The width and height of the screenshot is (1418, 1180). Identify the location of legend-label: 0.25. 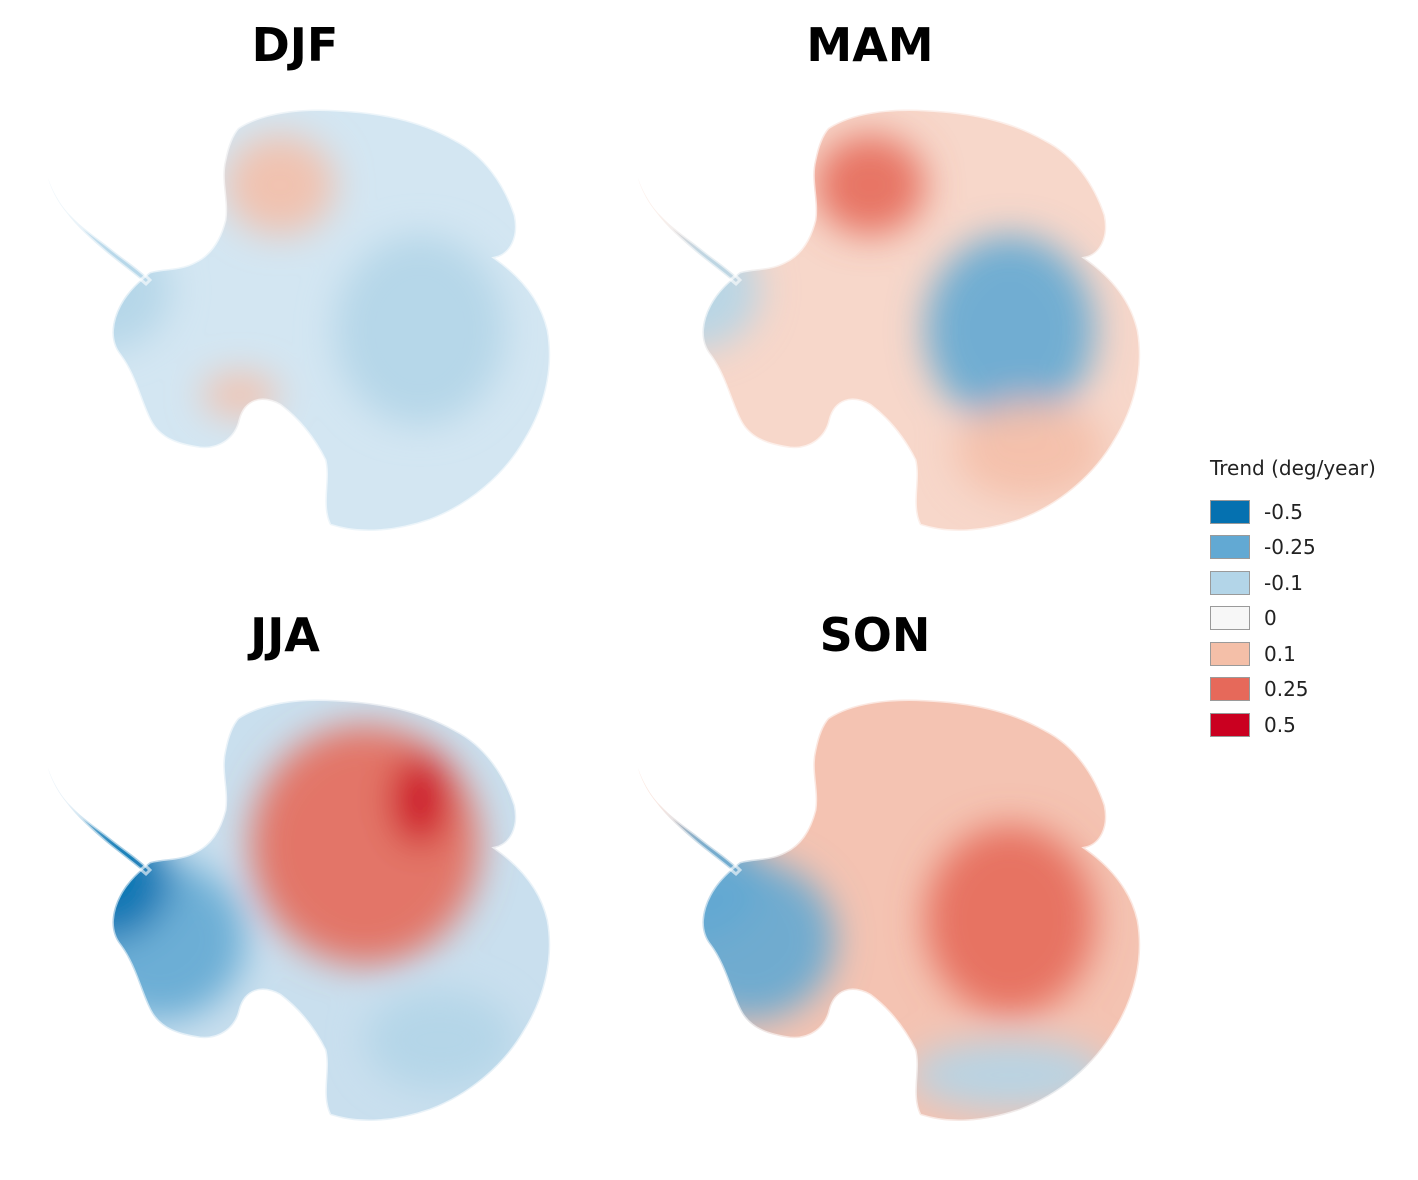
(1286, 689).